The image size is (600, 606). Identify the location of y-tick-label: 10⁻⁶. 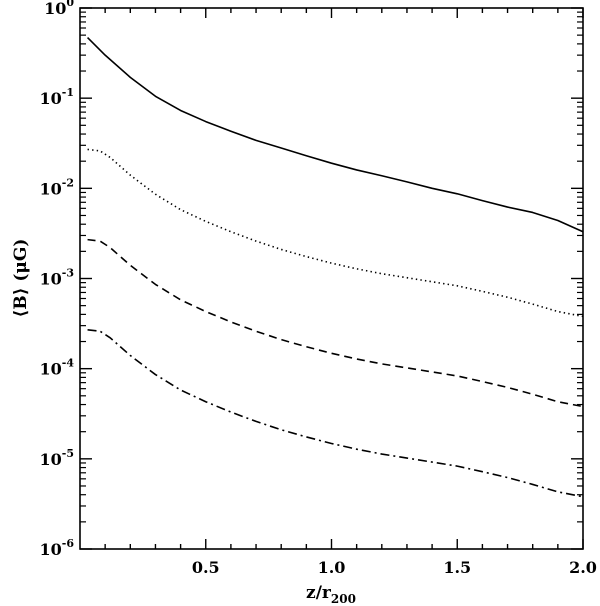
(57, 548).